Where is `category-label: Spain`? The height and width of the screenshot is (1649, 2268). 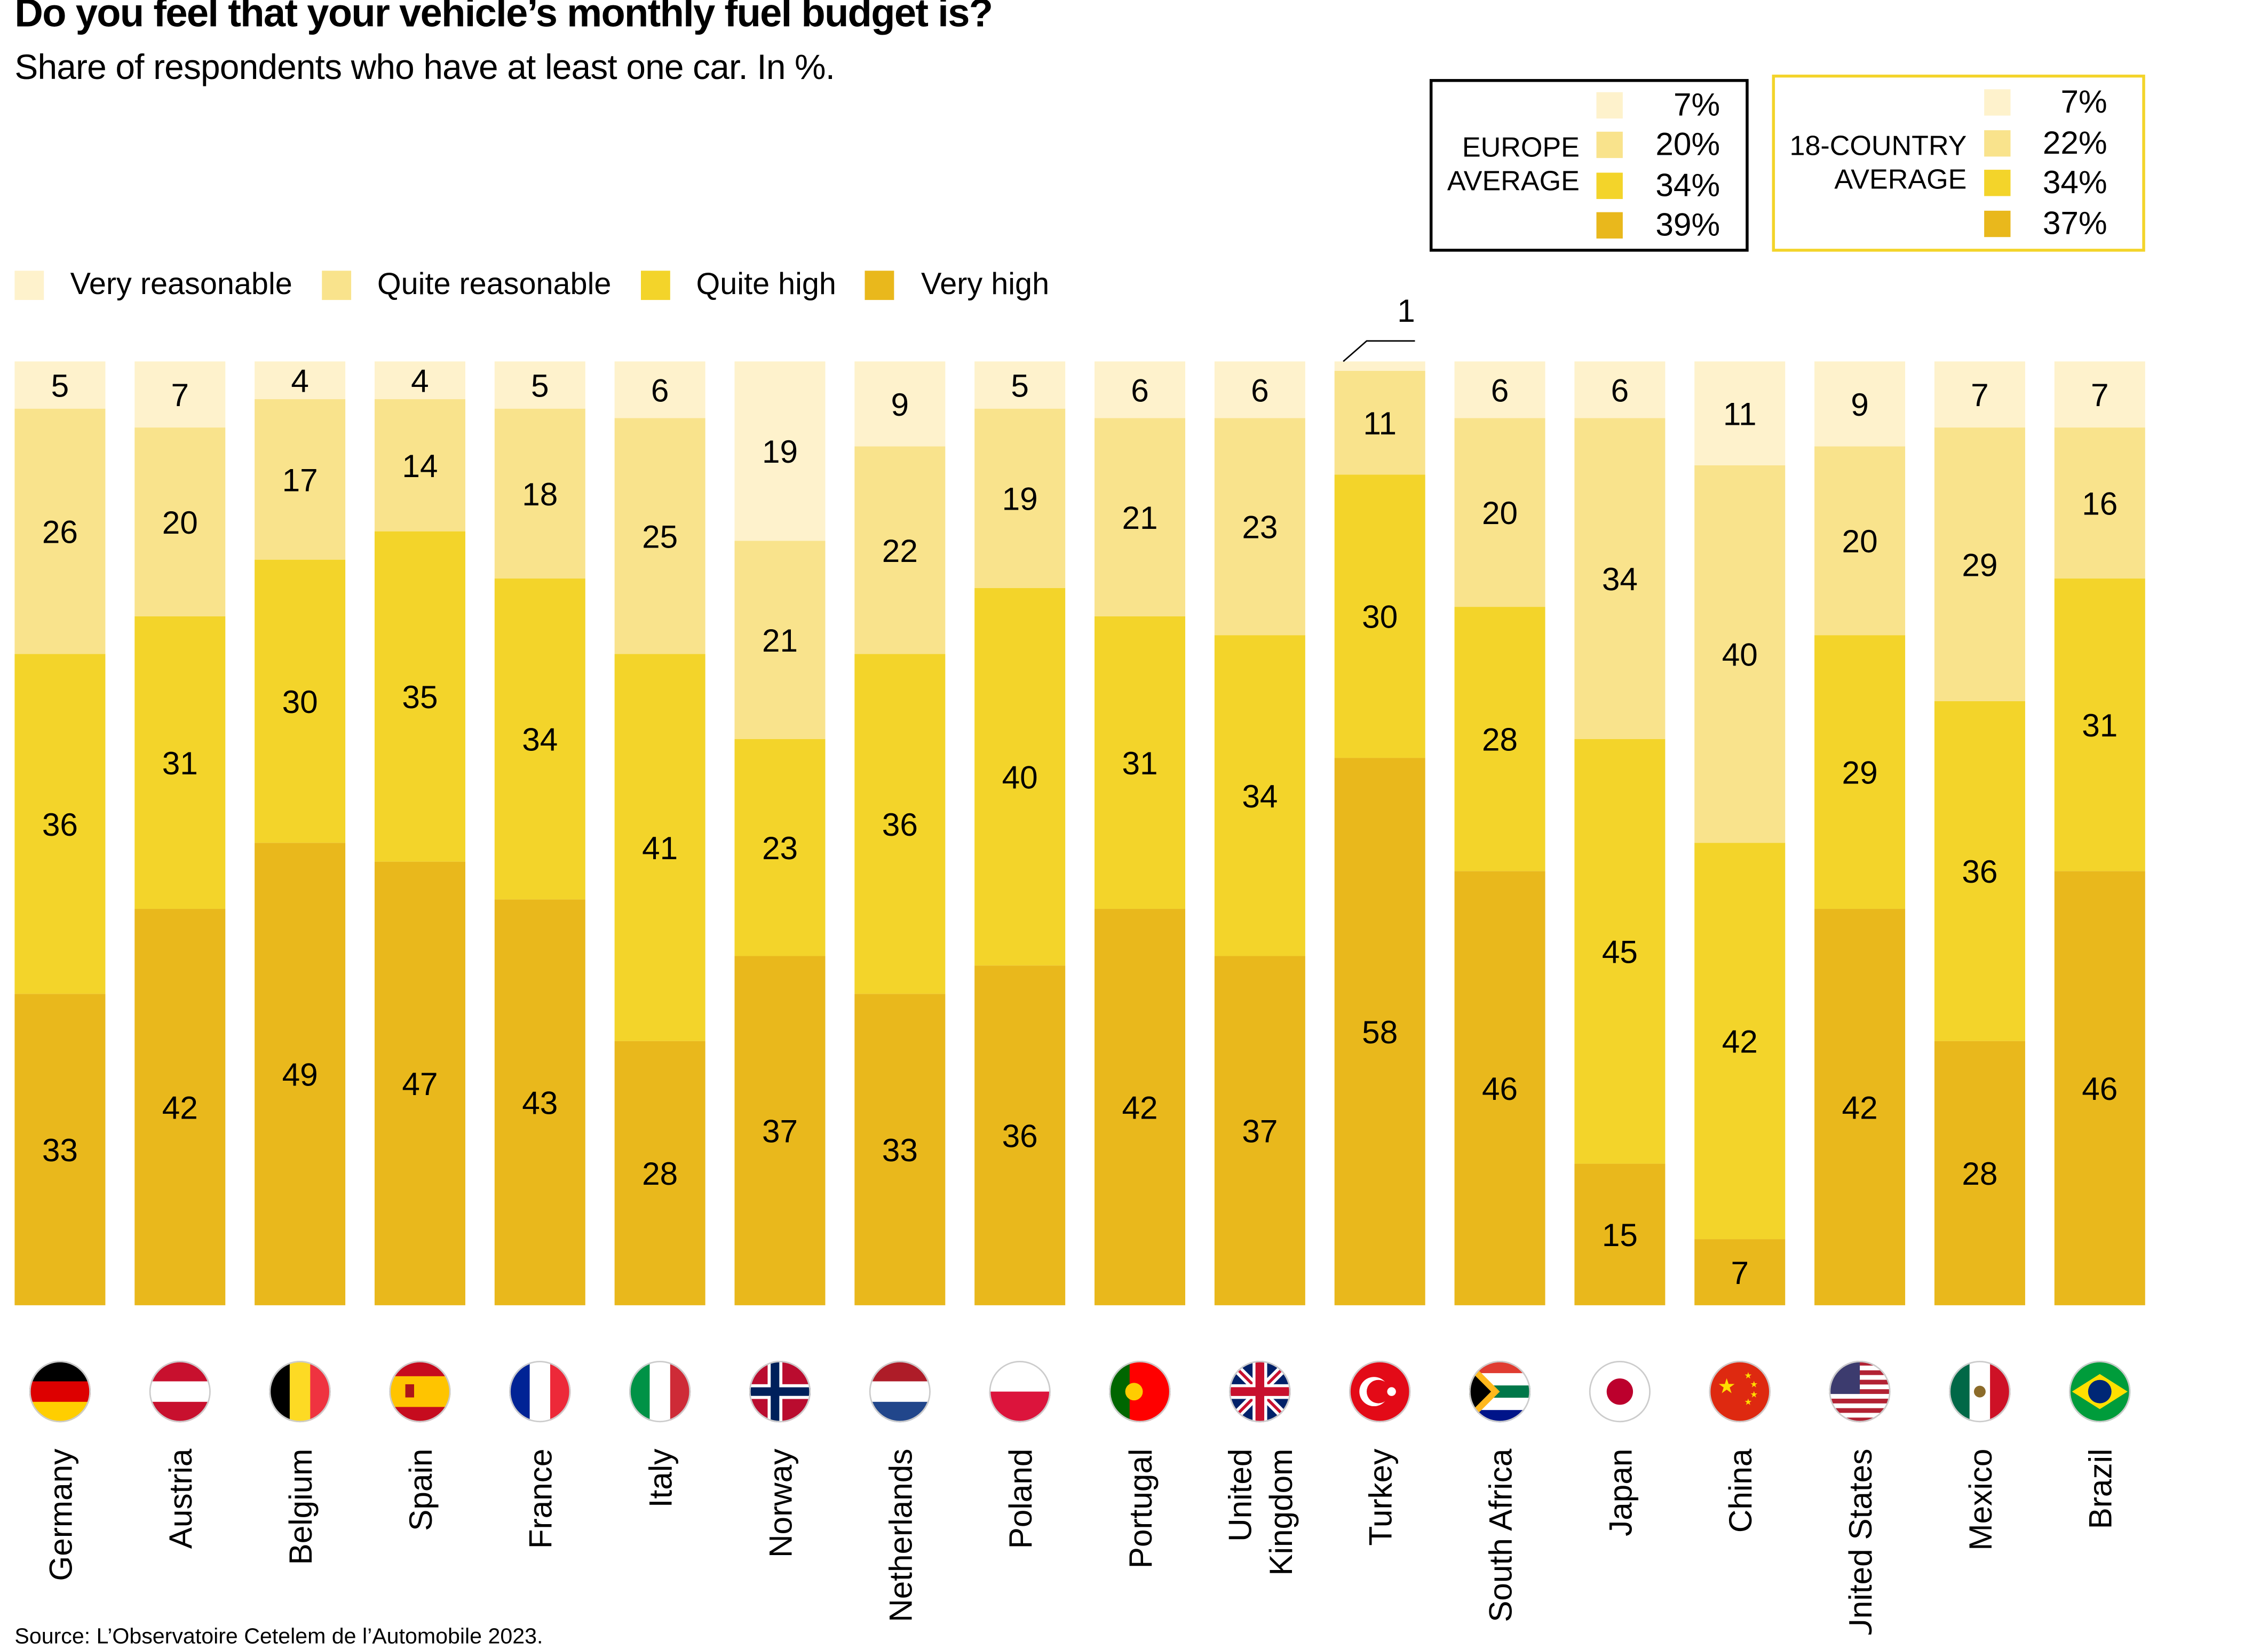 category-label: Spain is located at coordinates (420, 1490).